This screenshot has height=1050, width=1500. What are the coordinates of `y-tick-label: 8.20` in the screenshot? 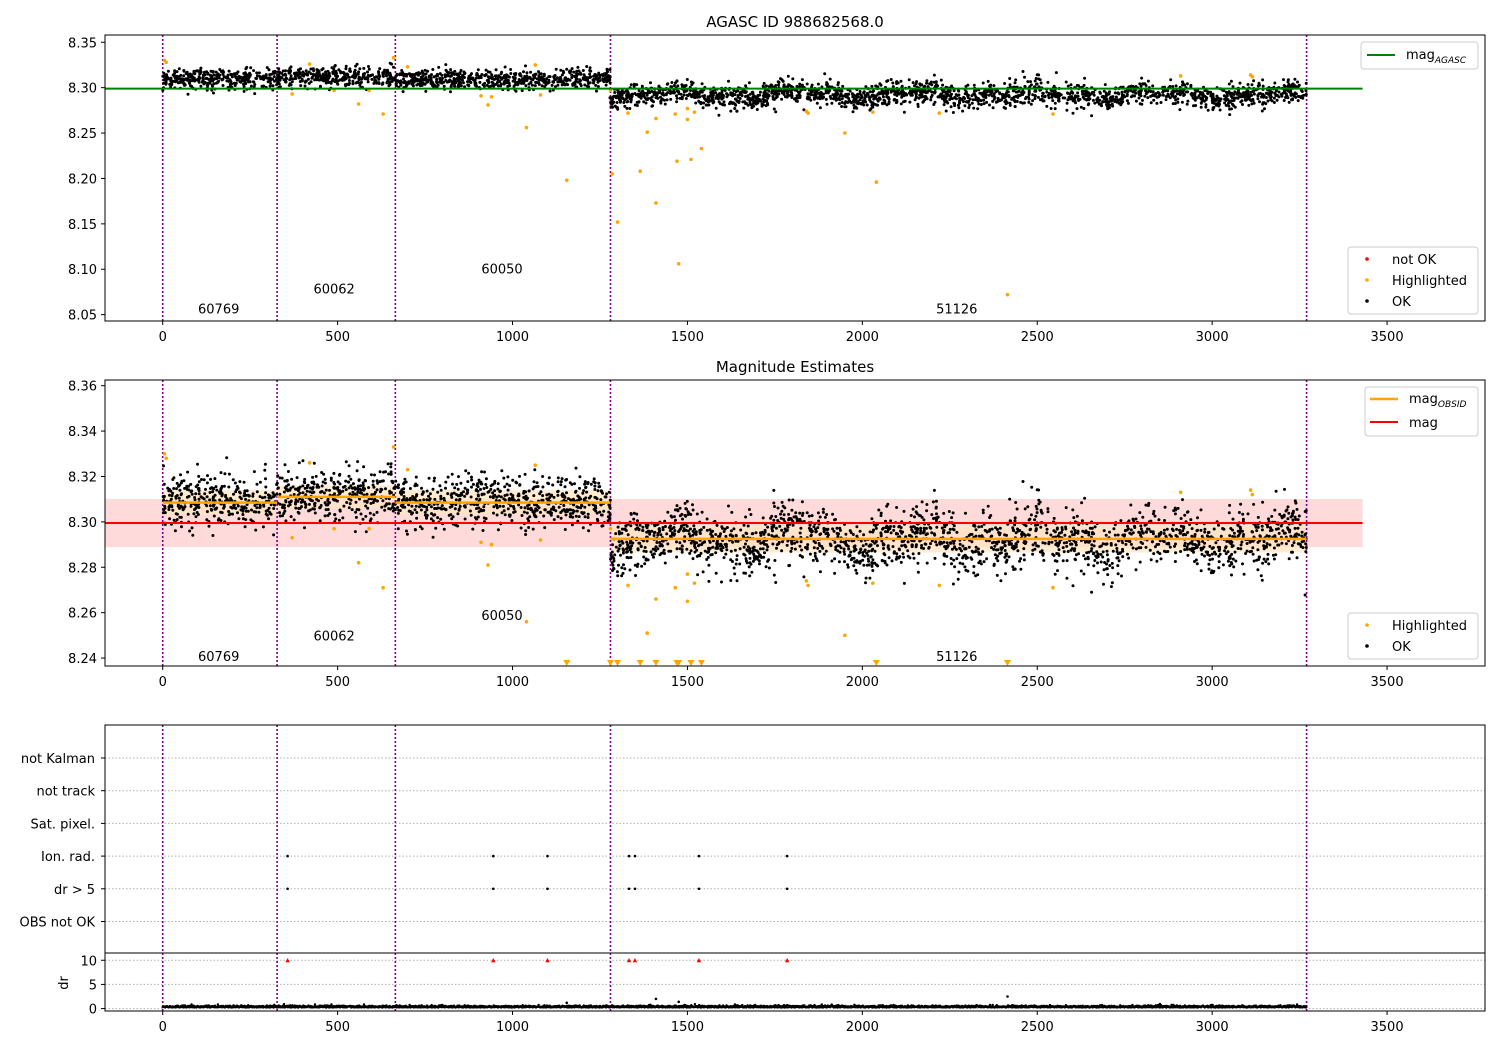 It's located at (82, 179).